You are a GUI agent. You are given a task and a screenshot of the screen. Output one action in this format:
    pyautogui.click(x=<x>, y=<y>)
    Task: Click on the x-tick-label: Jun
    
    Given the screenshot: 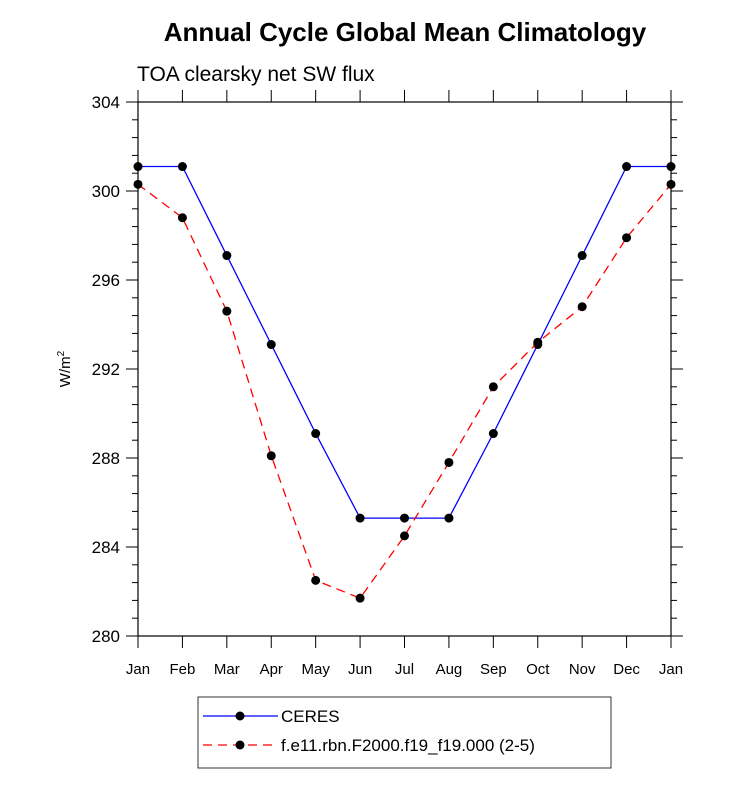 What is the action you would take?
    pyautogui.click(x=360, y=669)
    